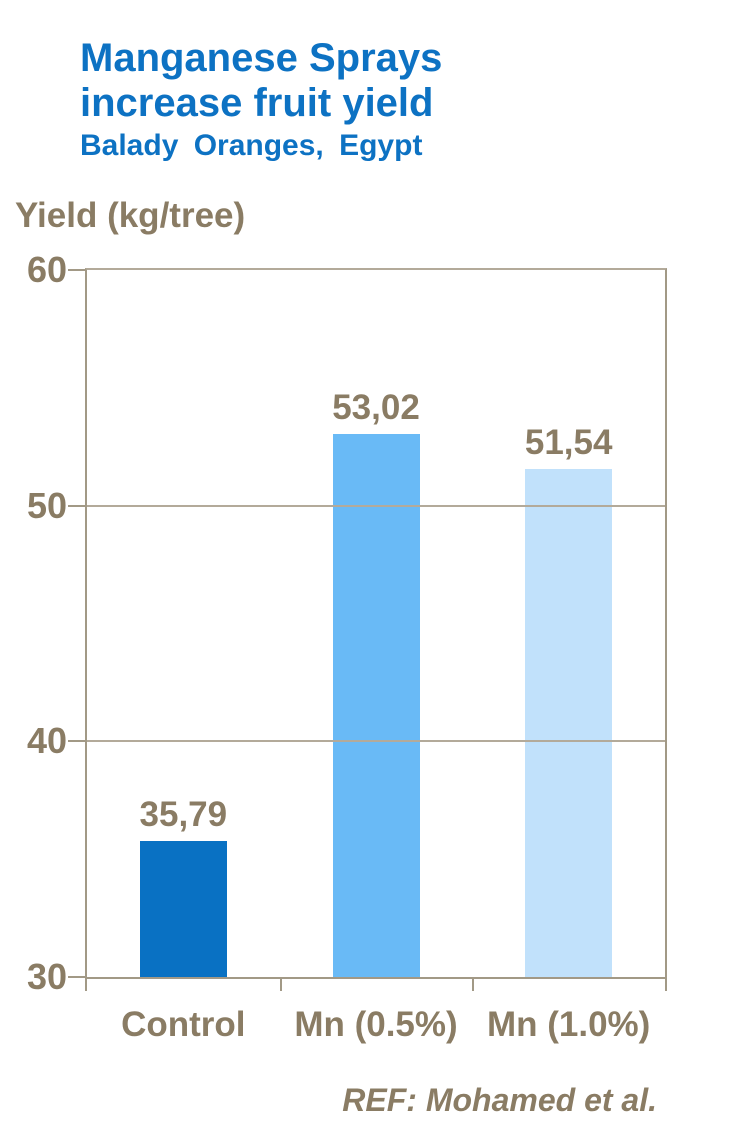 The image size is (750, 1125). Describe the element at coordinates (46, 505) in the screenshot. I see `y-tick-label-50: 50` at that location.